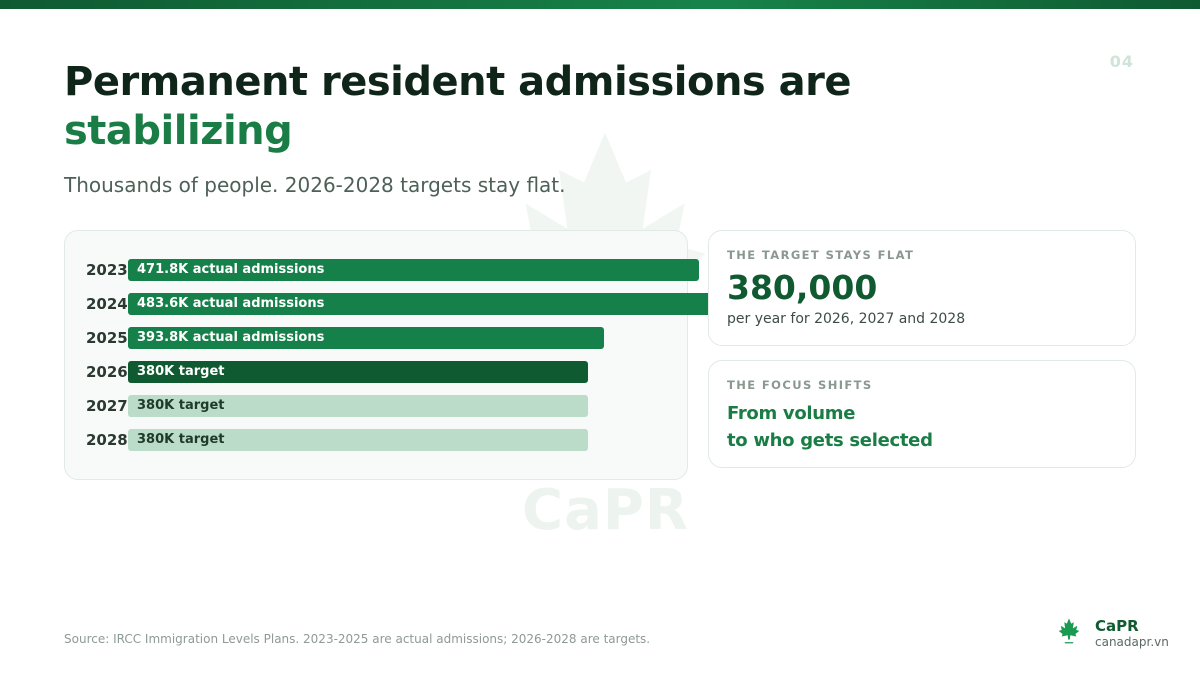 Image resolution: width=1200 pixels, height=675 pixels. Describe the element at coordinates (791, 413) in the screenshot. I see `focus-line-1: From volume` at that location.